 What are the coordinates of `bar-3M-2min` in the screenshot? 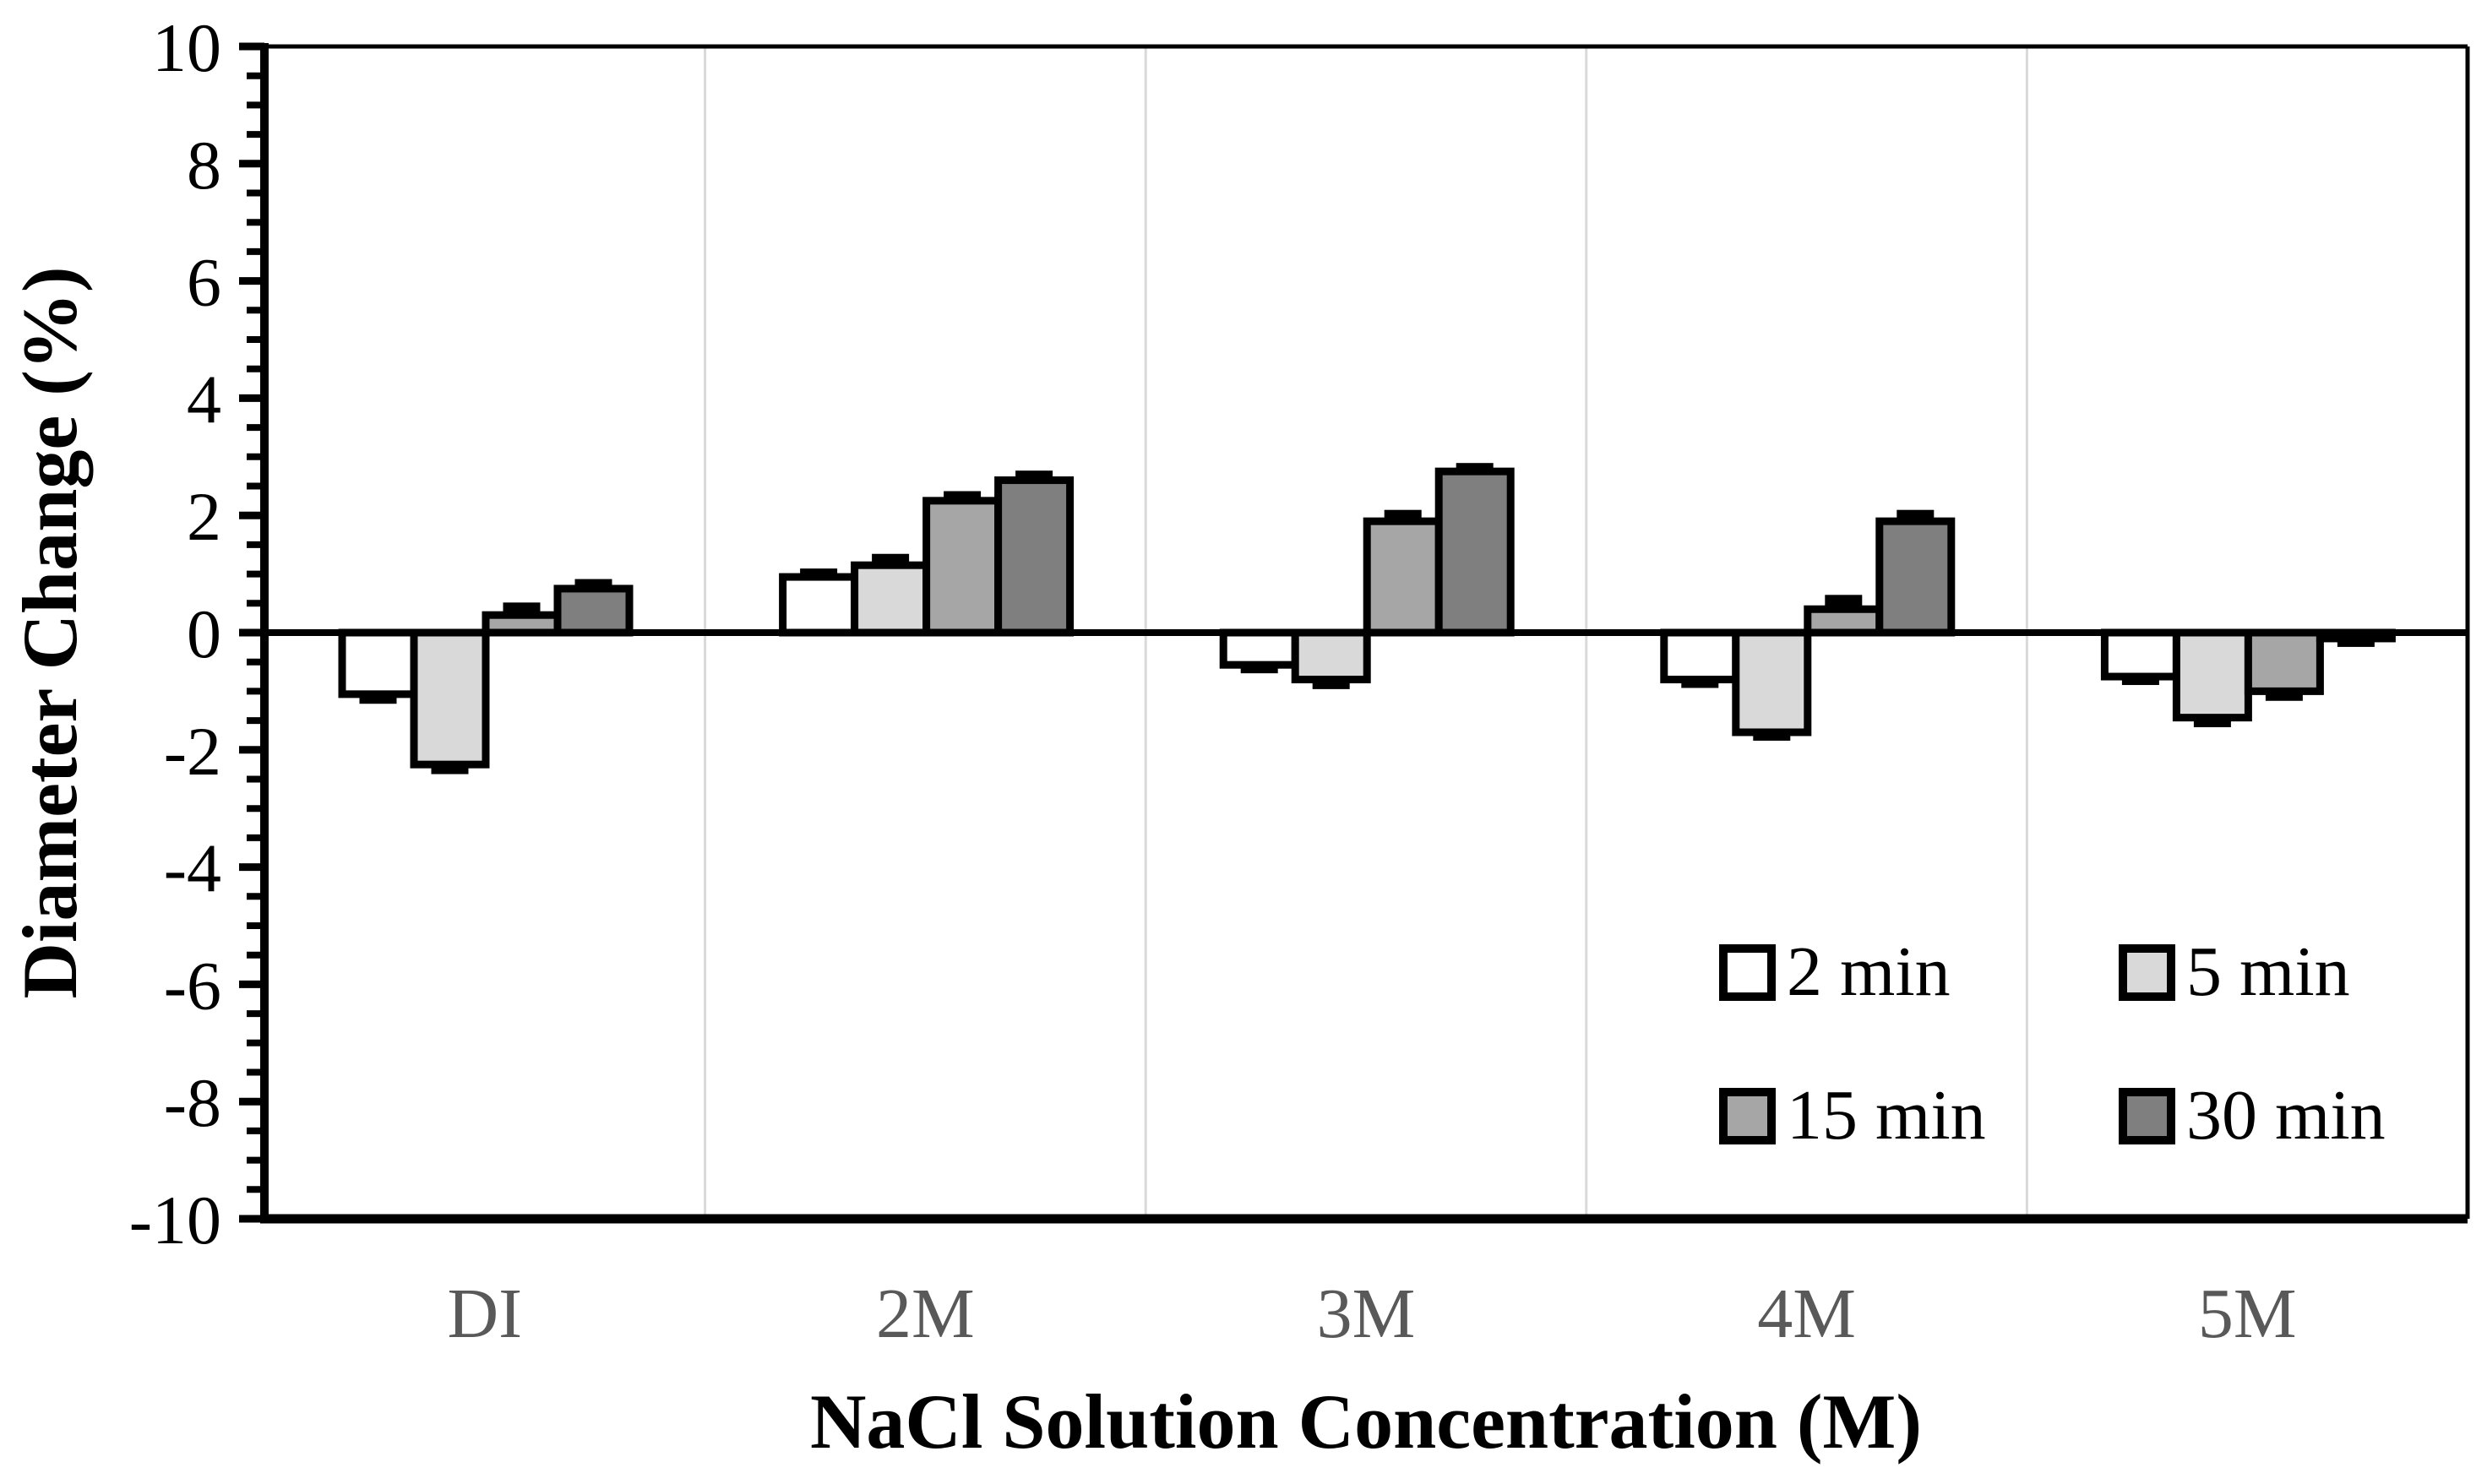 It's located at (1259, 648).